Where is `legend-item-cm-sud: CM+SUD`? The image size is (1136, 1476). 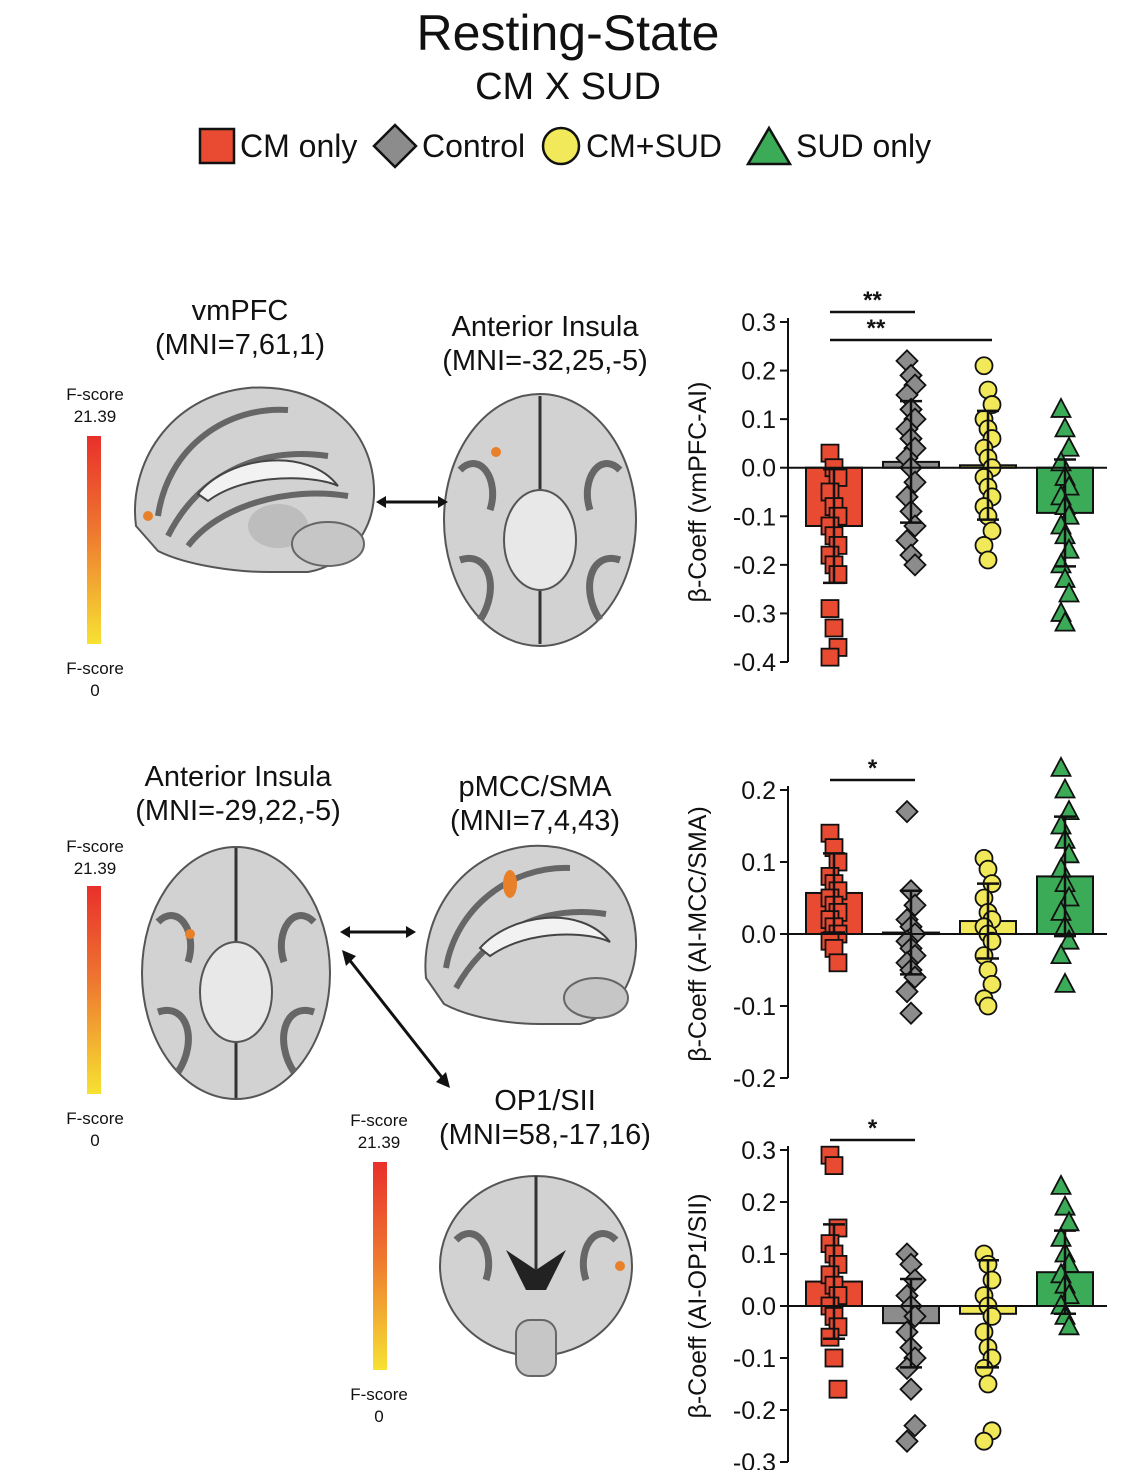
legend-item-cm-sud: CM+SUD is located at coordinates (631, 146).